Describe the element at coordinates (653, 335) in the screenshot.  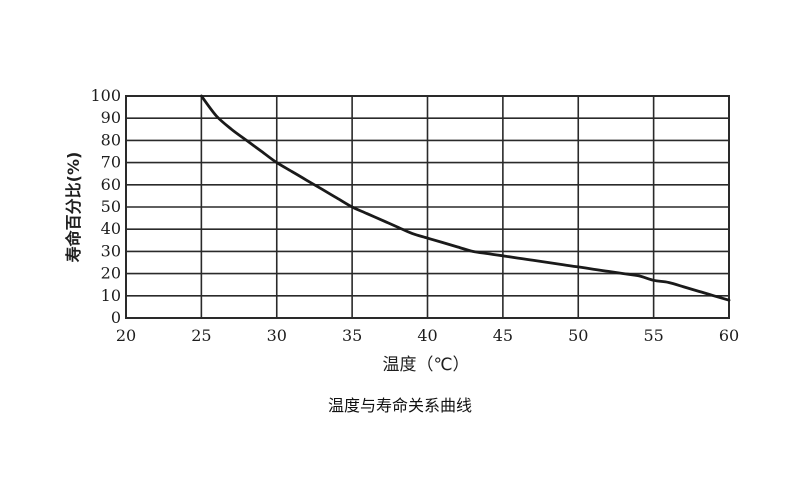
I see `x-tick-label: 55` at that location.